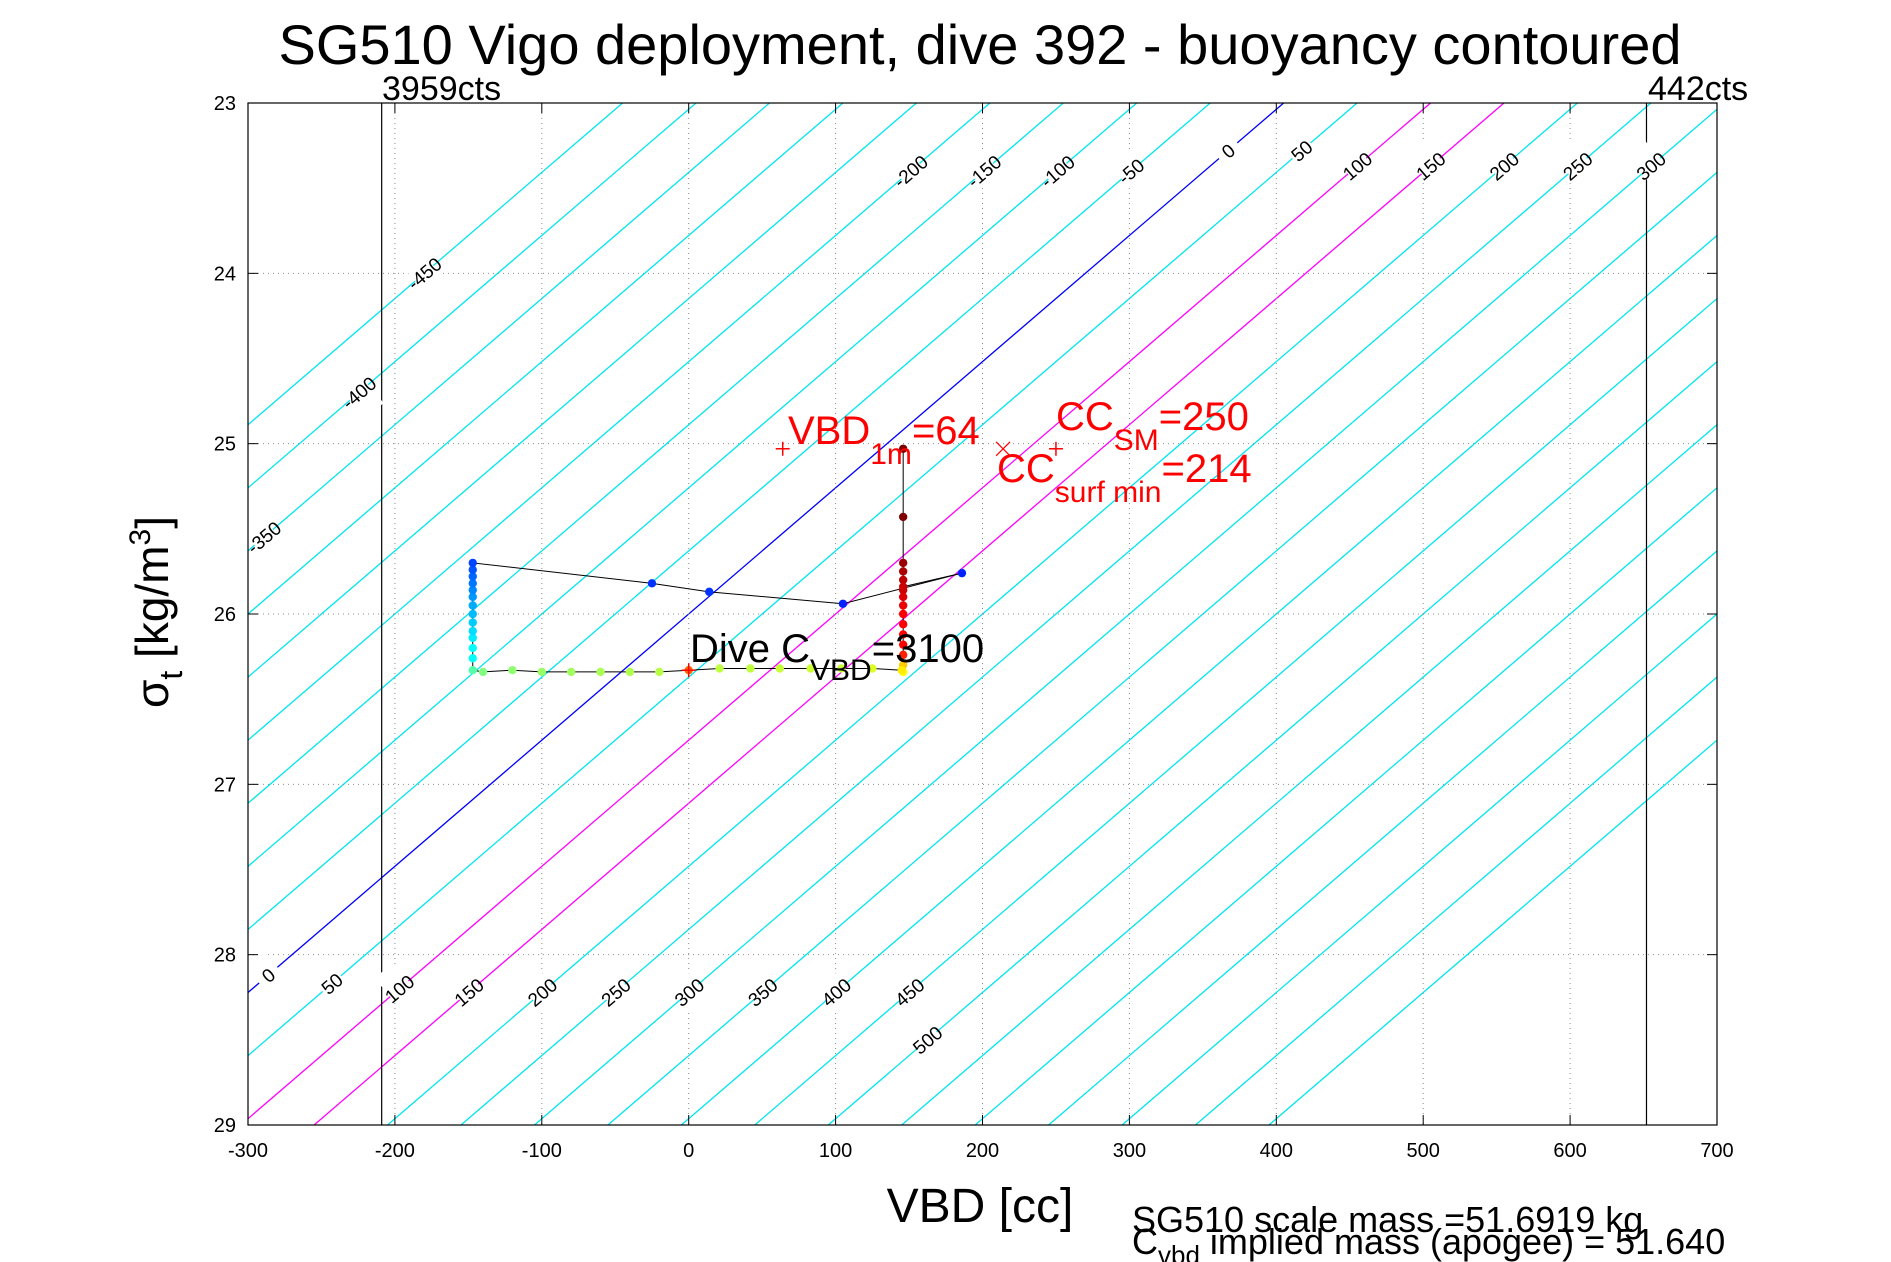 This screenshot has width=1891, height=1262. I want to click on y-tick-label: 23, so click(225, 104).